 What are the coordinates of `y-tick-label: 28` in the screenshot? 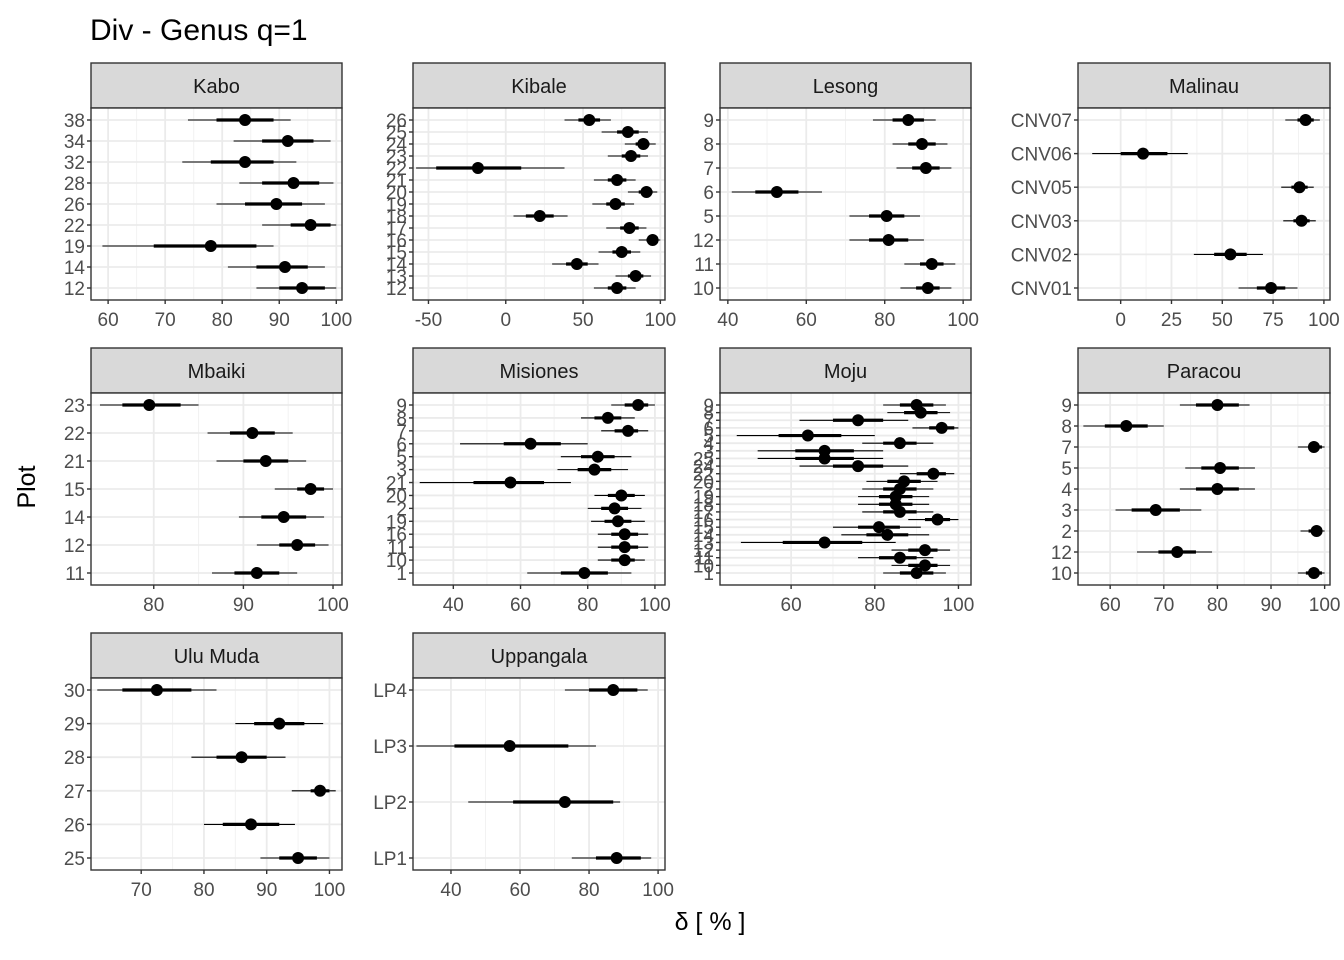 It's located at (74, 758).